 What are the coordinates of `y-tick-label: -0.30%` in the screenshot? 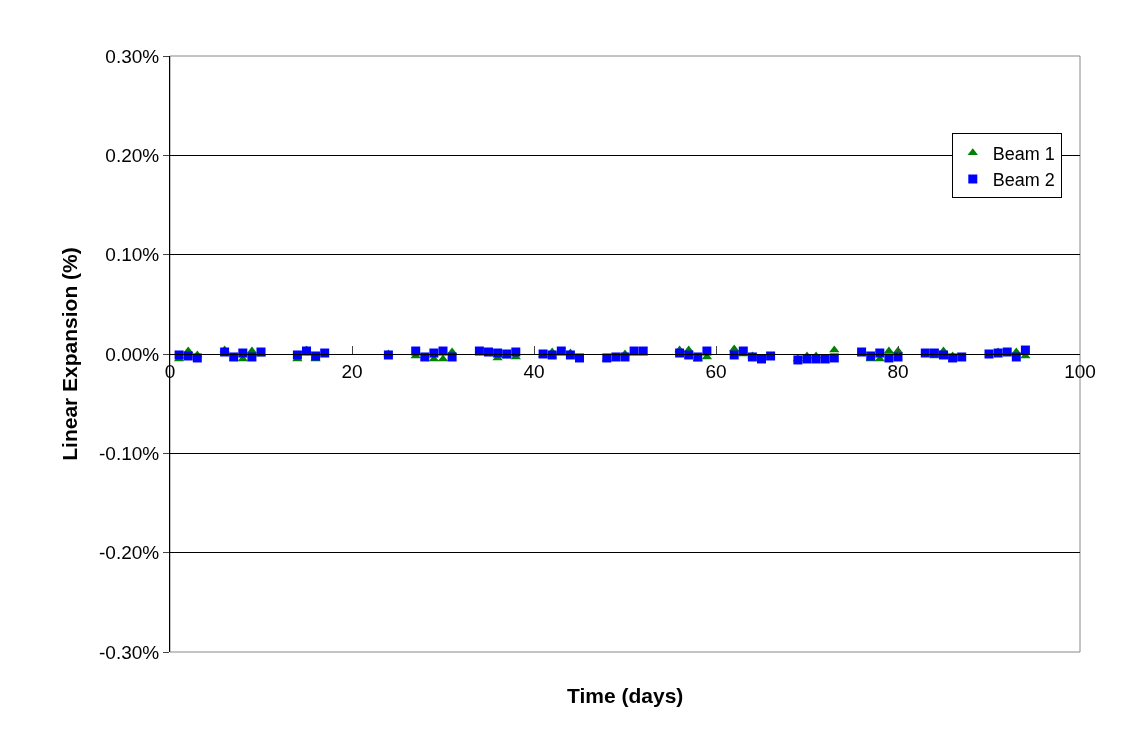 It's located at (129, 652).